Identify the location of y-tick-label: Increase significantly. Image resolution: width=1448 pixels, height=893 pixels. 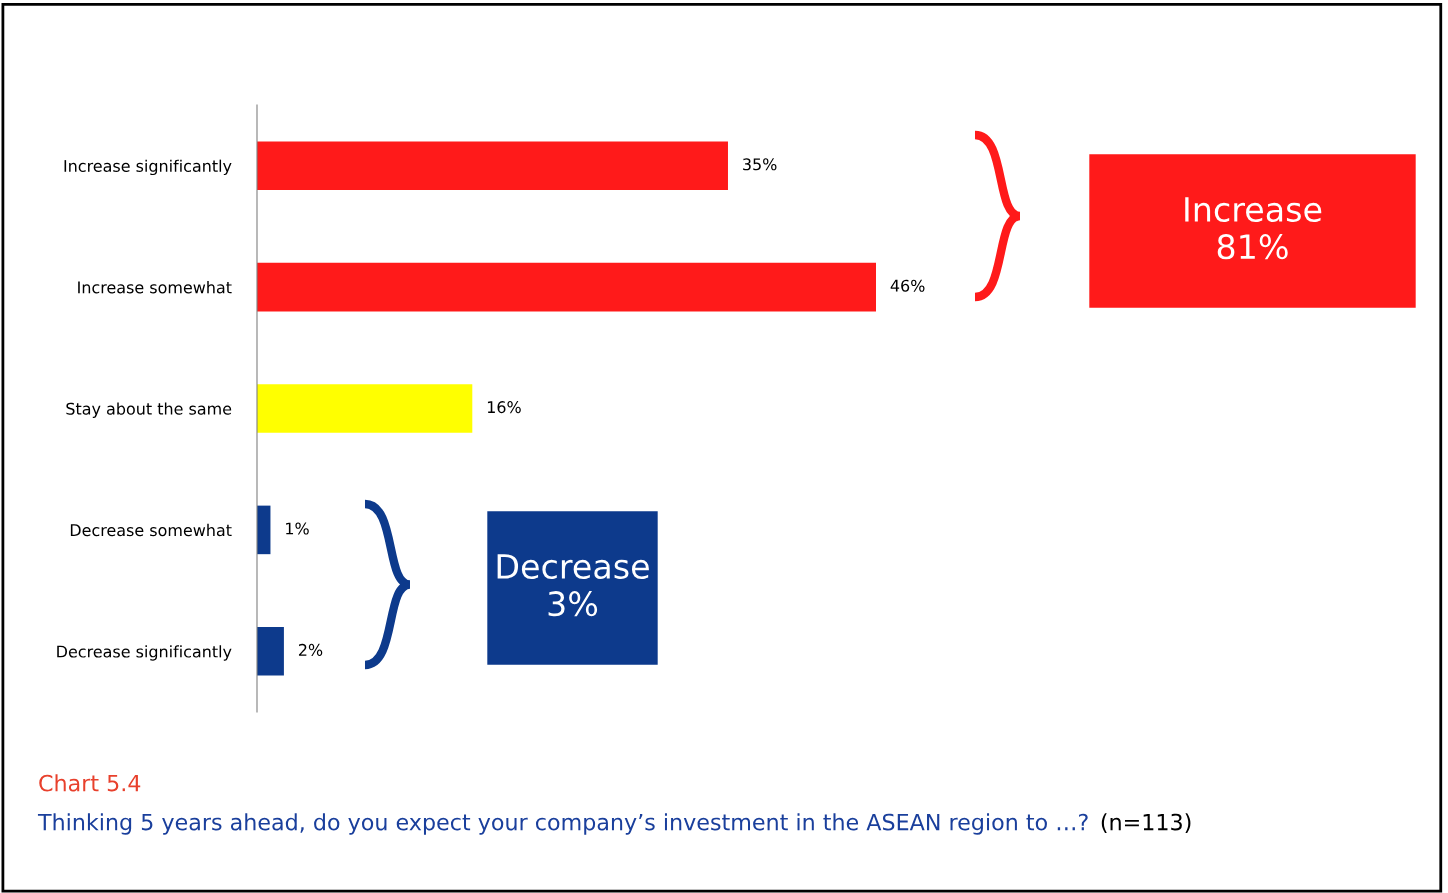
(148, 167).